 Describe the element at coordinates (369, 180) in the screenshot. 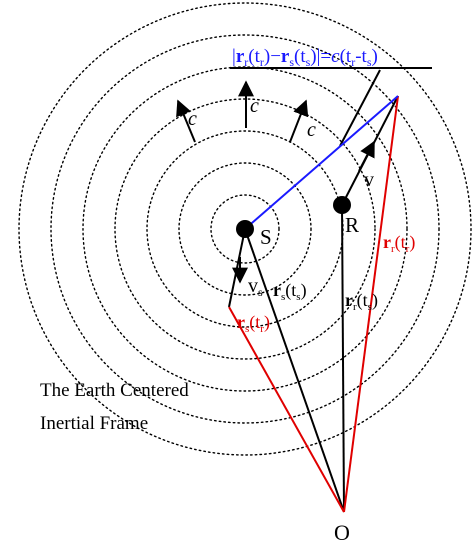

I see `receiver-velocity-label: v` at that location.